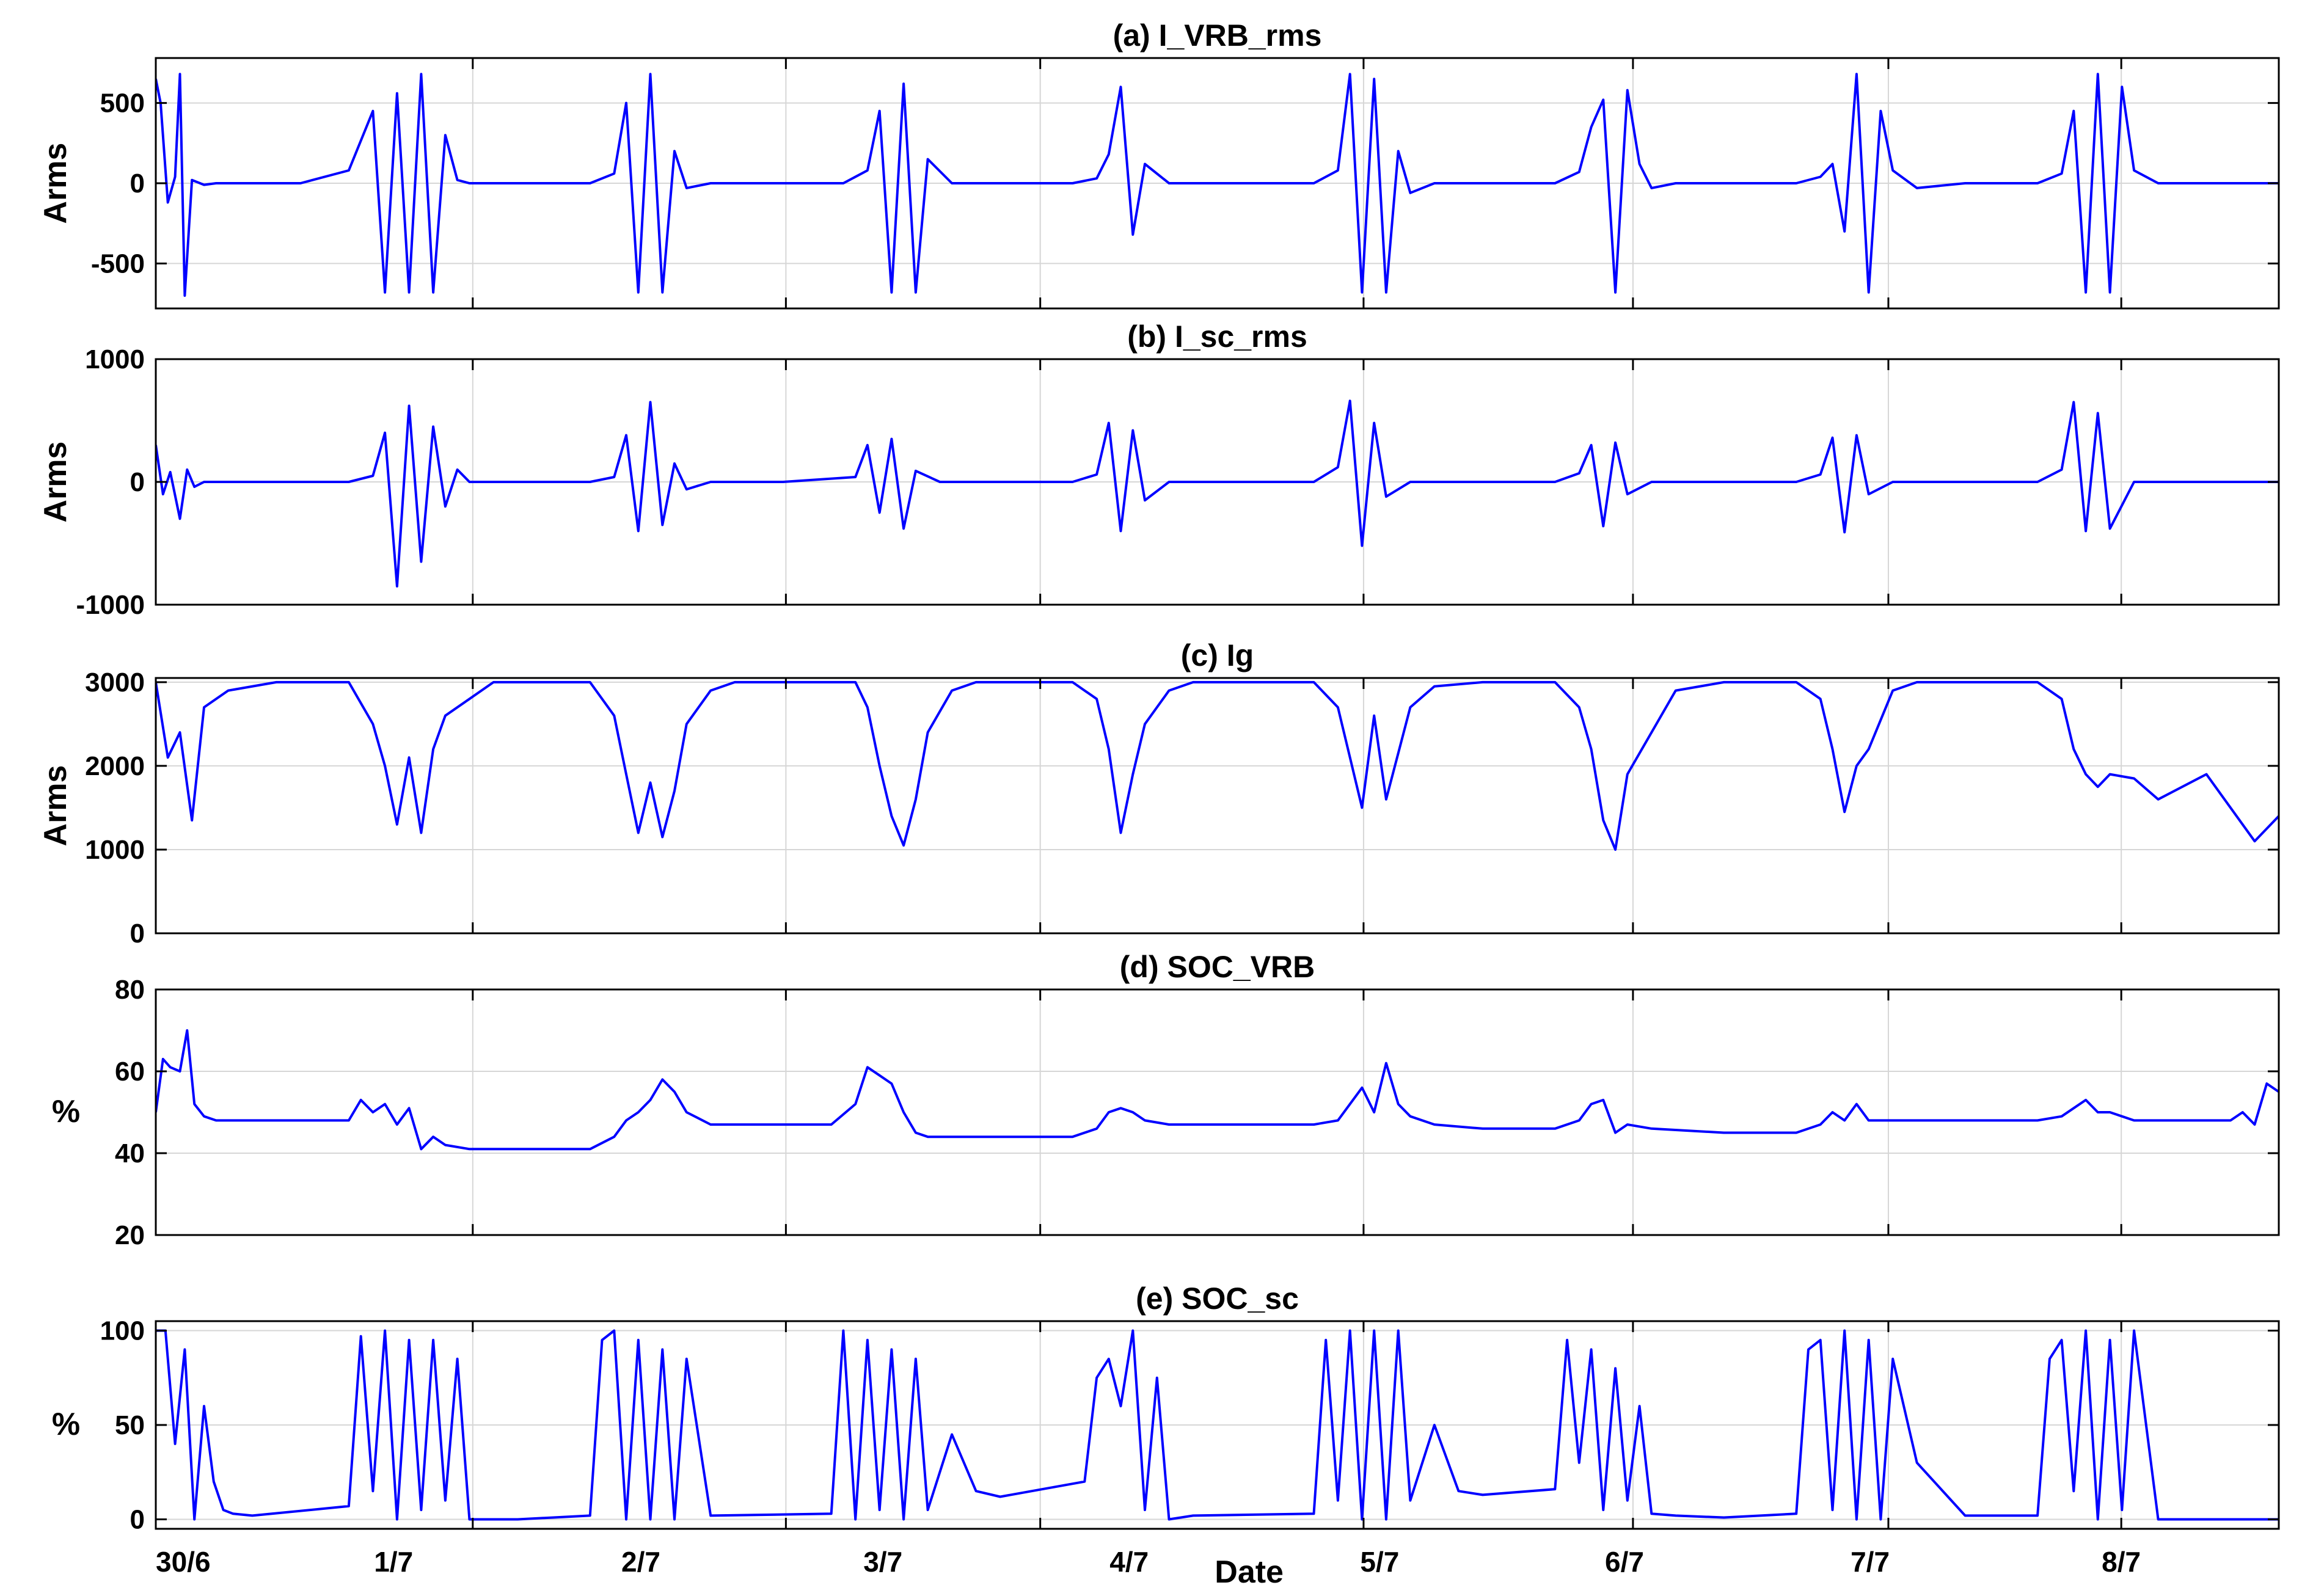 Image resolution: width=2313 pixels, height=1596 pixels. I want to click on x-tick-label: 7/7, so click(1870, 1562).